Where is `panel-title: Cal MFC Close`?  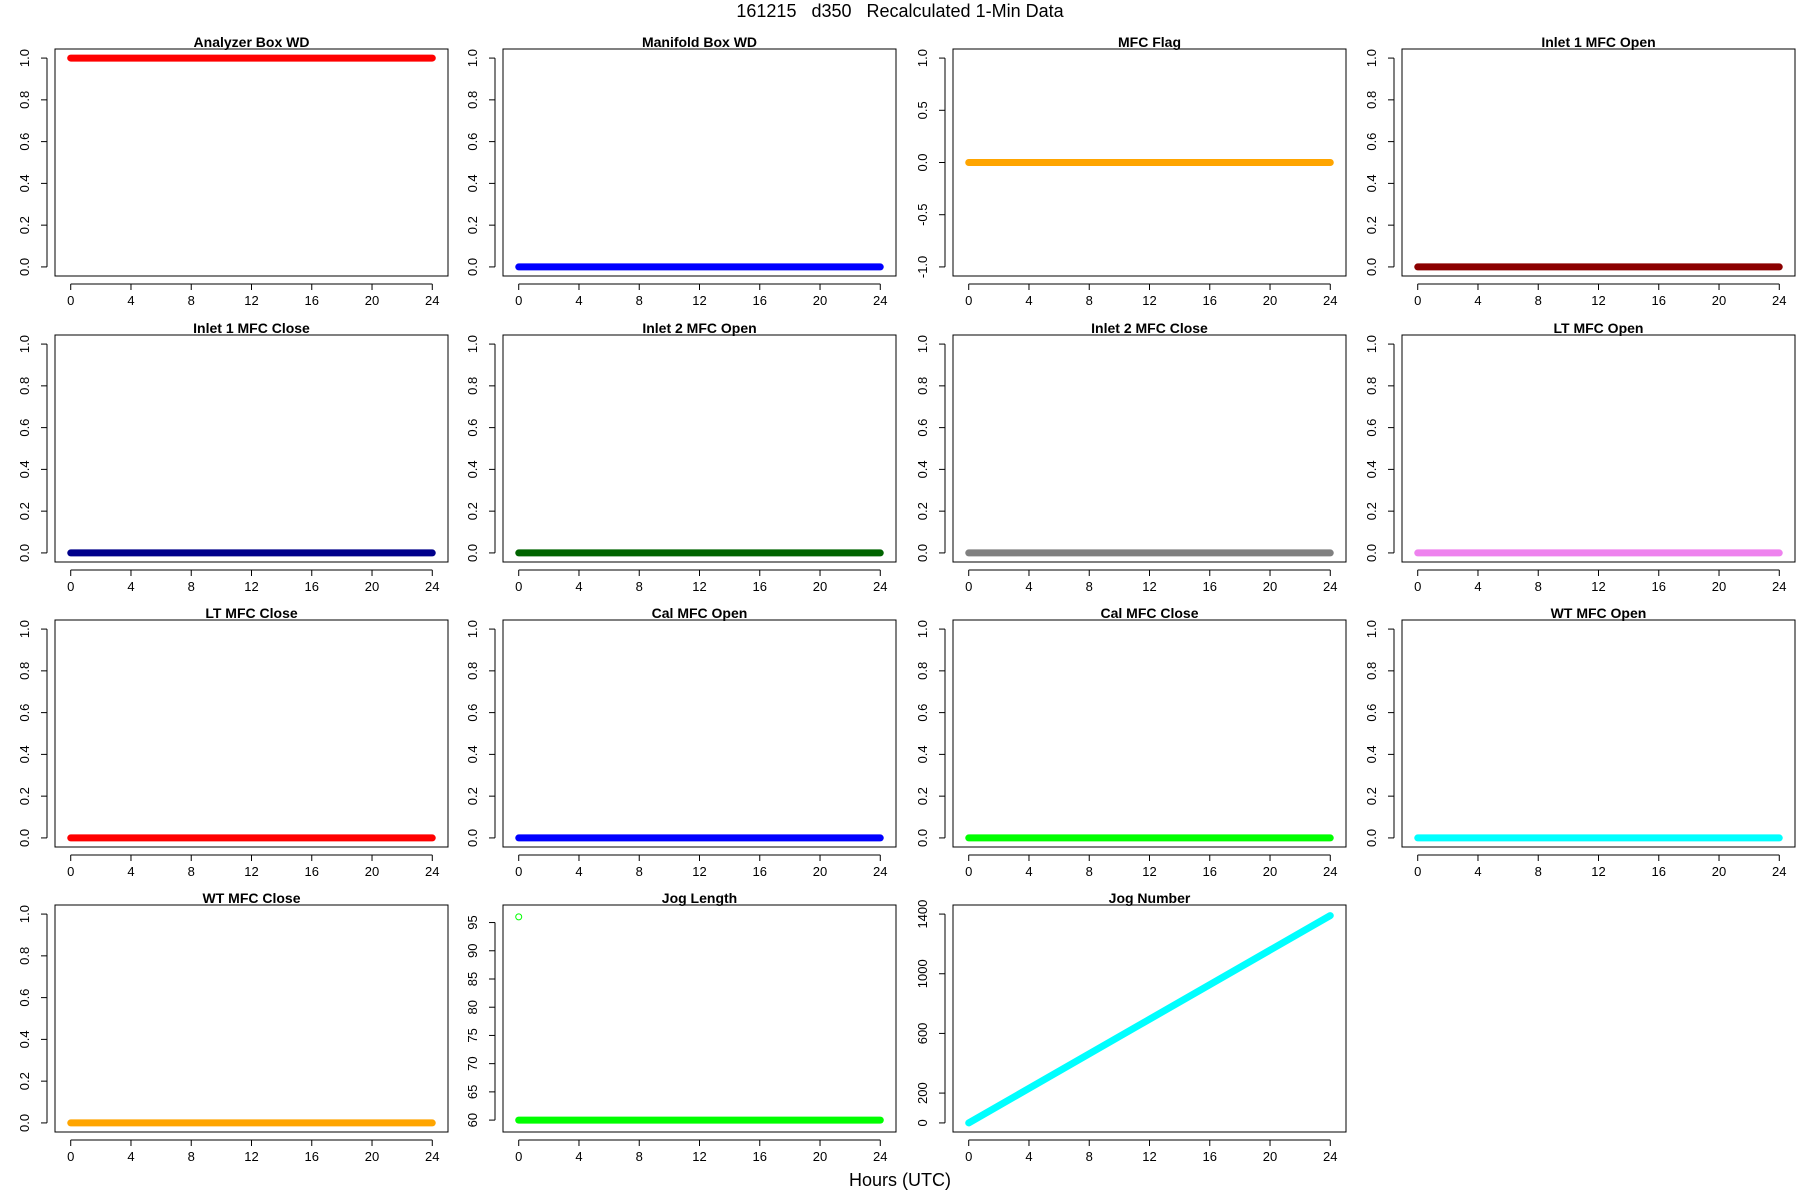
panel-title: Cal MFC Close is located at coordinates (1149, 613).